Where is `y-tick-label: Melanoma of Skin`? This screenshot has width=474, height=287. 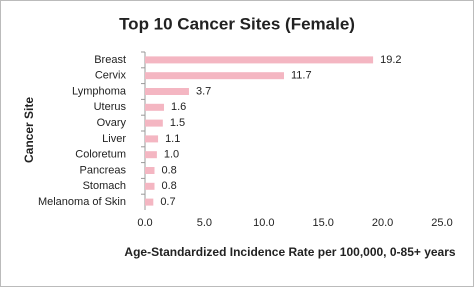 y-tick-label: Melanoma of Skin is located at coordinates (82, 202).